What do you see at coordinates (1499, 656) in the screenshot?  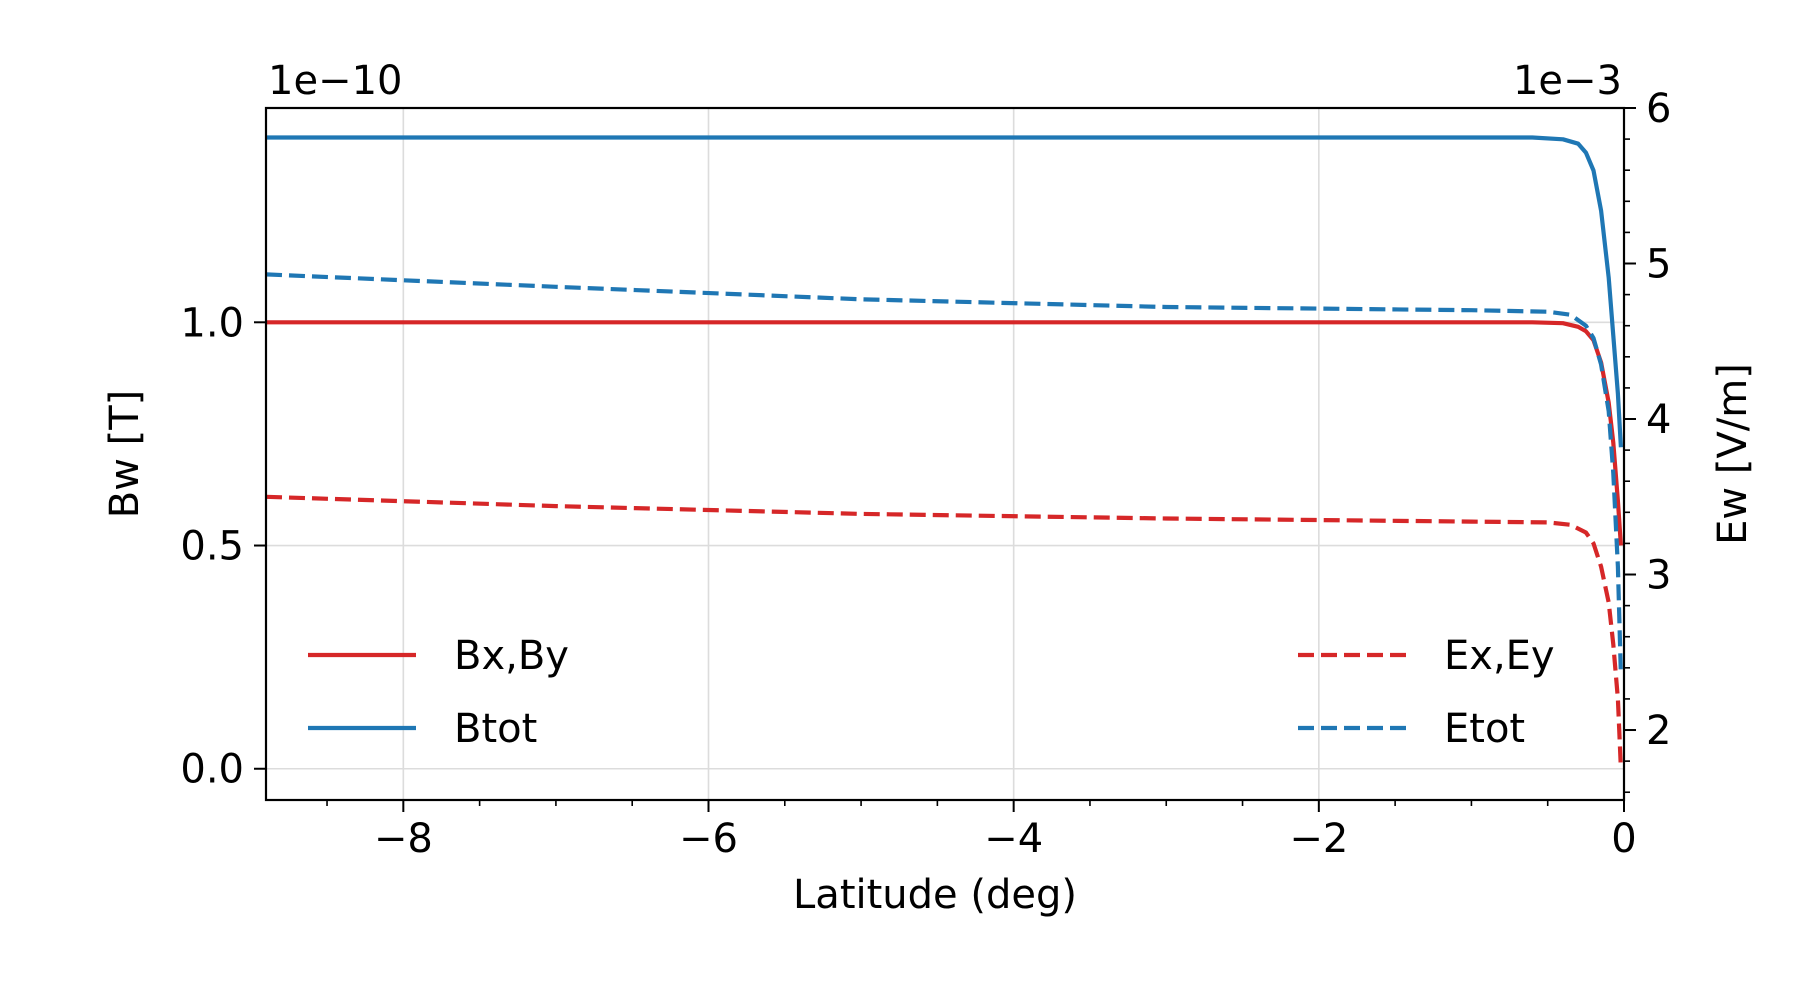 I see `legend-label: Ex,Ey` at bounding box center [1499, 656].